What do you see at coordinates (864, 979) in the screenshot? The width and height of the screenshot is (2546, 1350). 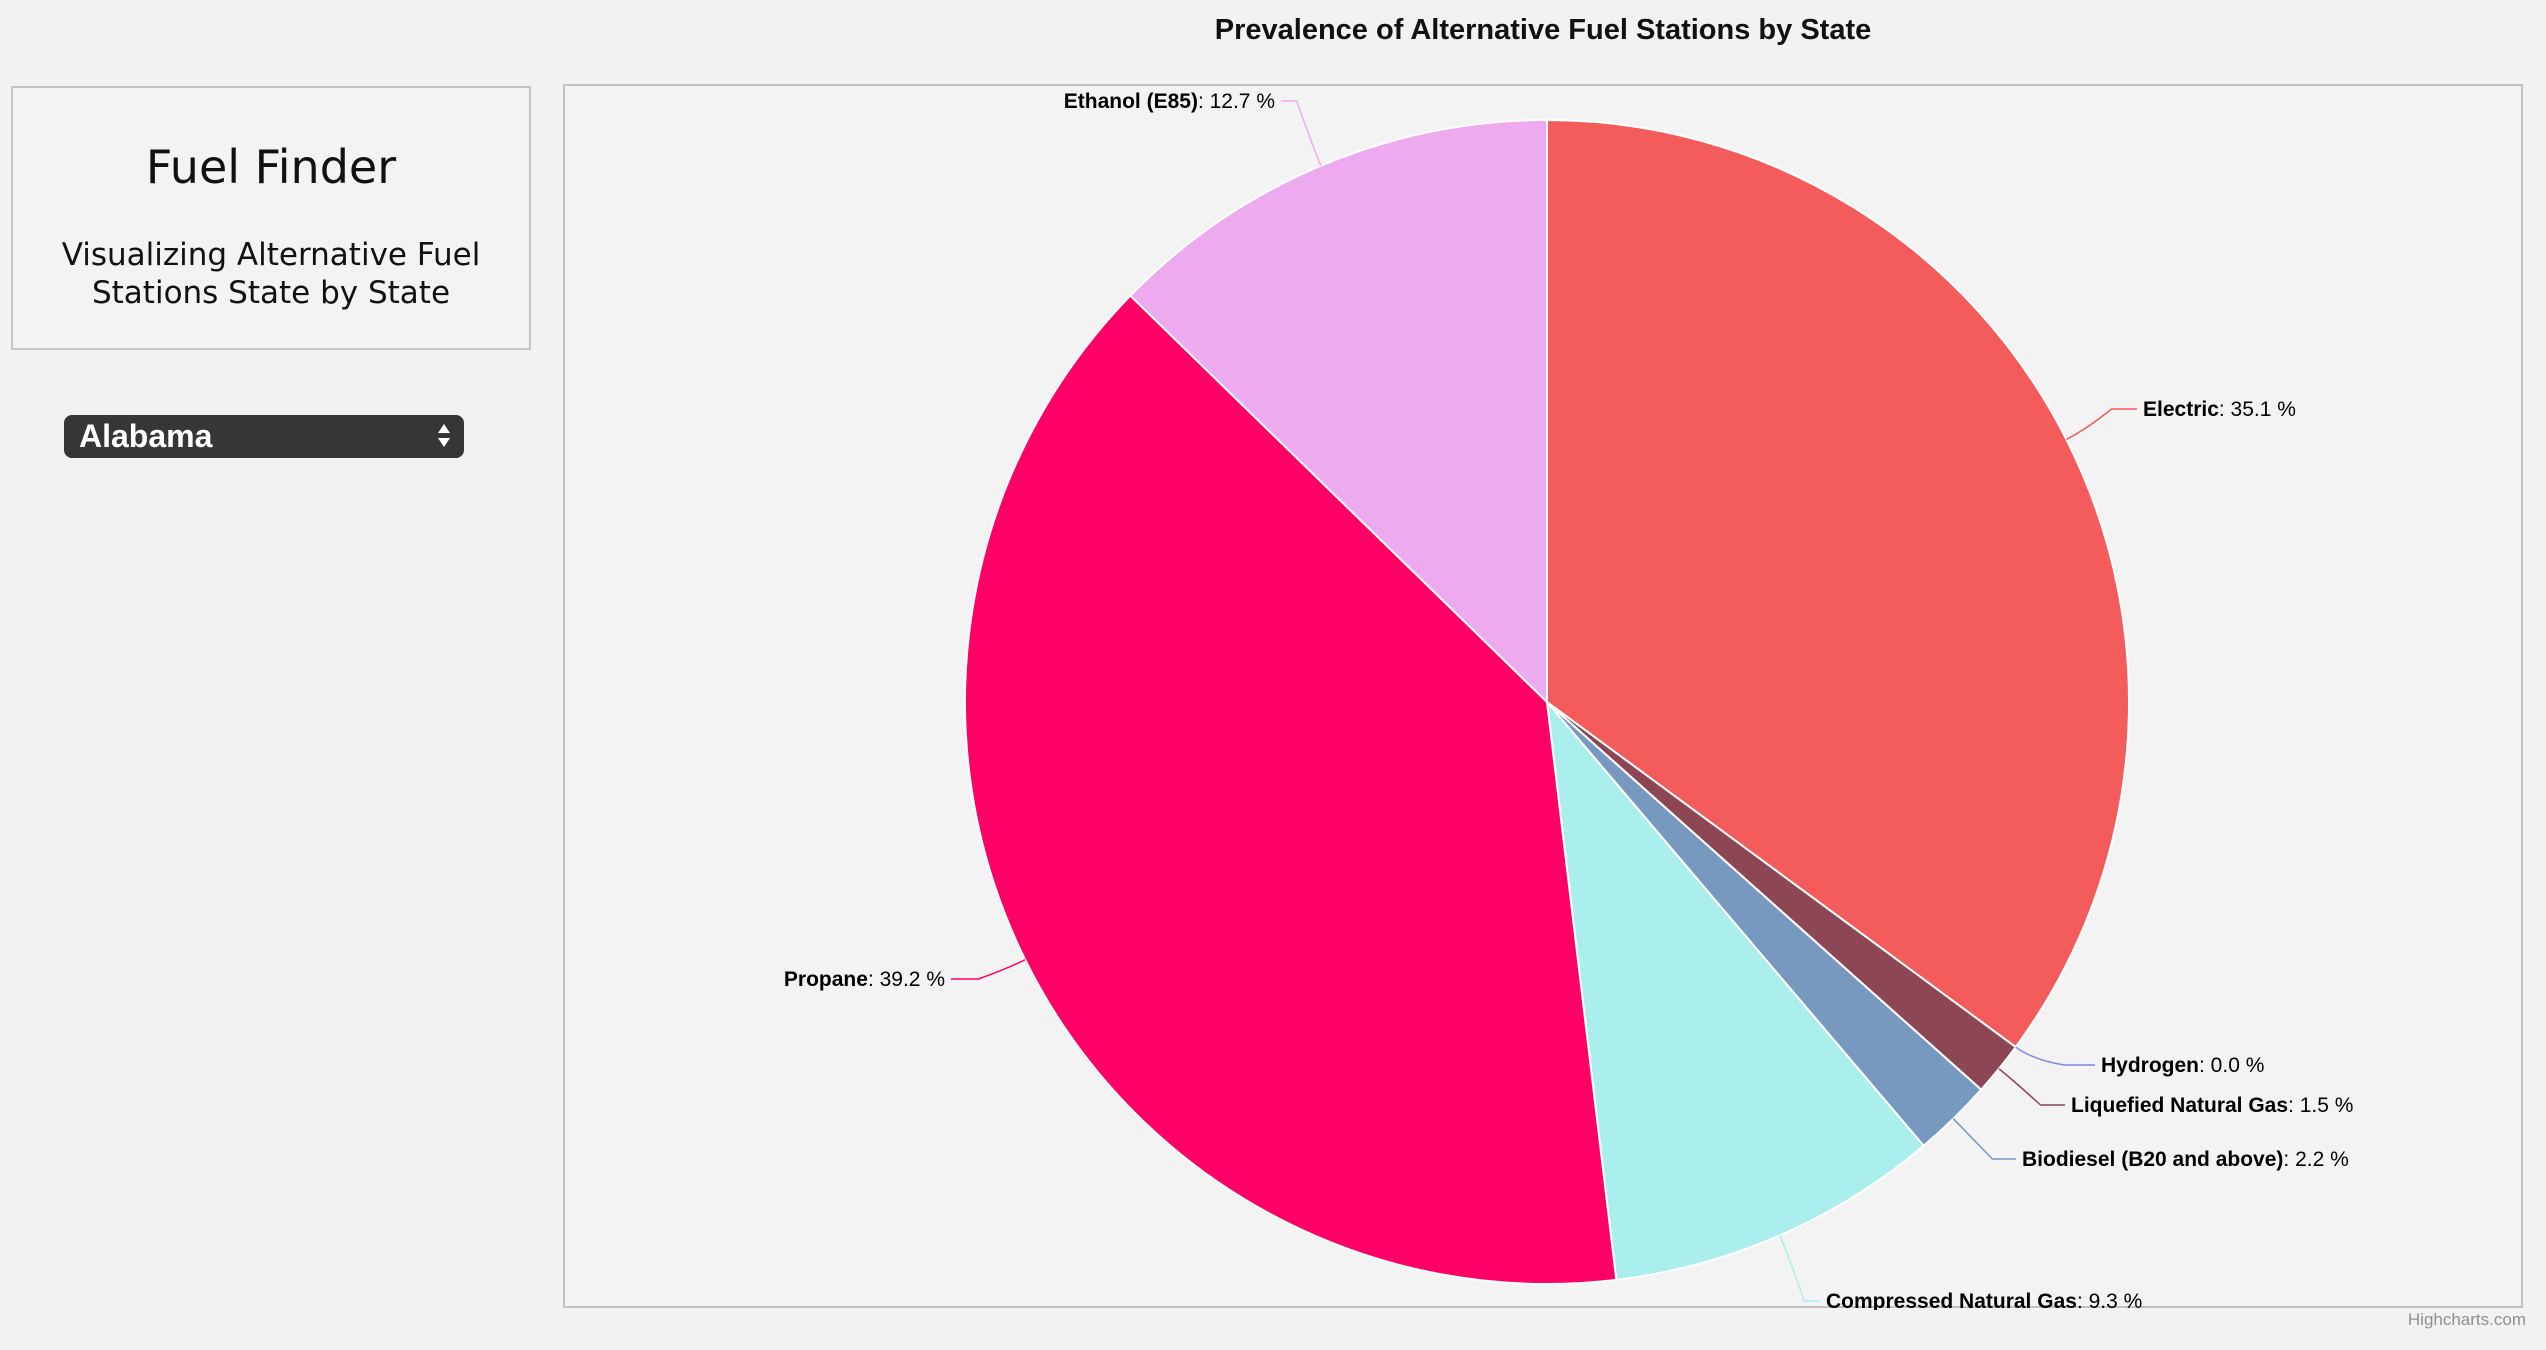 I see `data-label-propane: Propane: 39.2 %` at bounding box center [864, 979].